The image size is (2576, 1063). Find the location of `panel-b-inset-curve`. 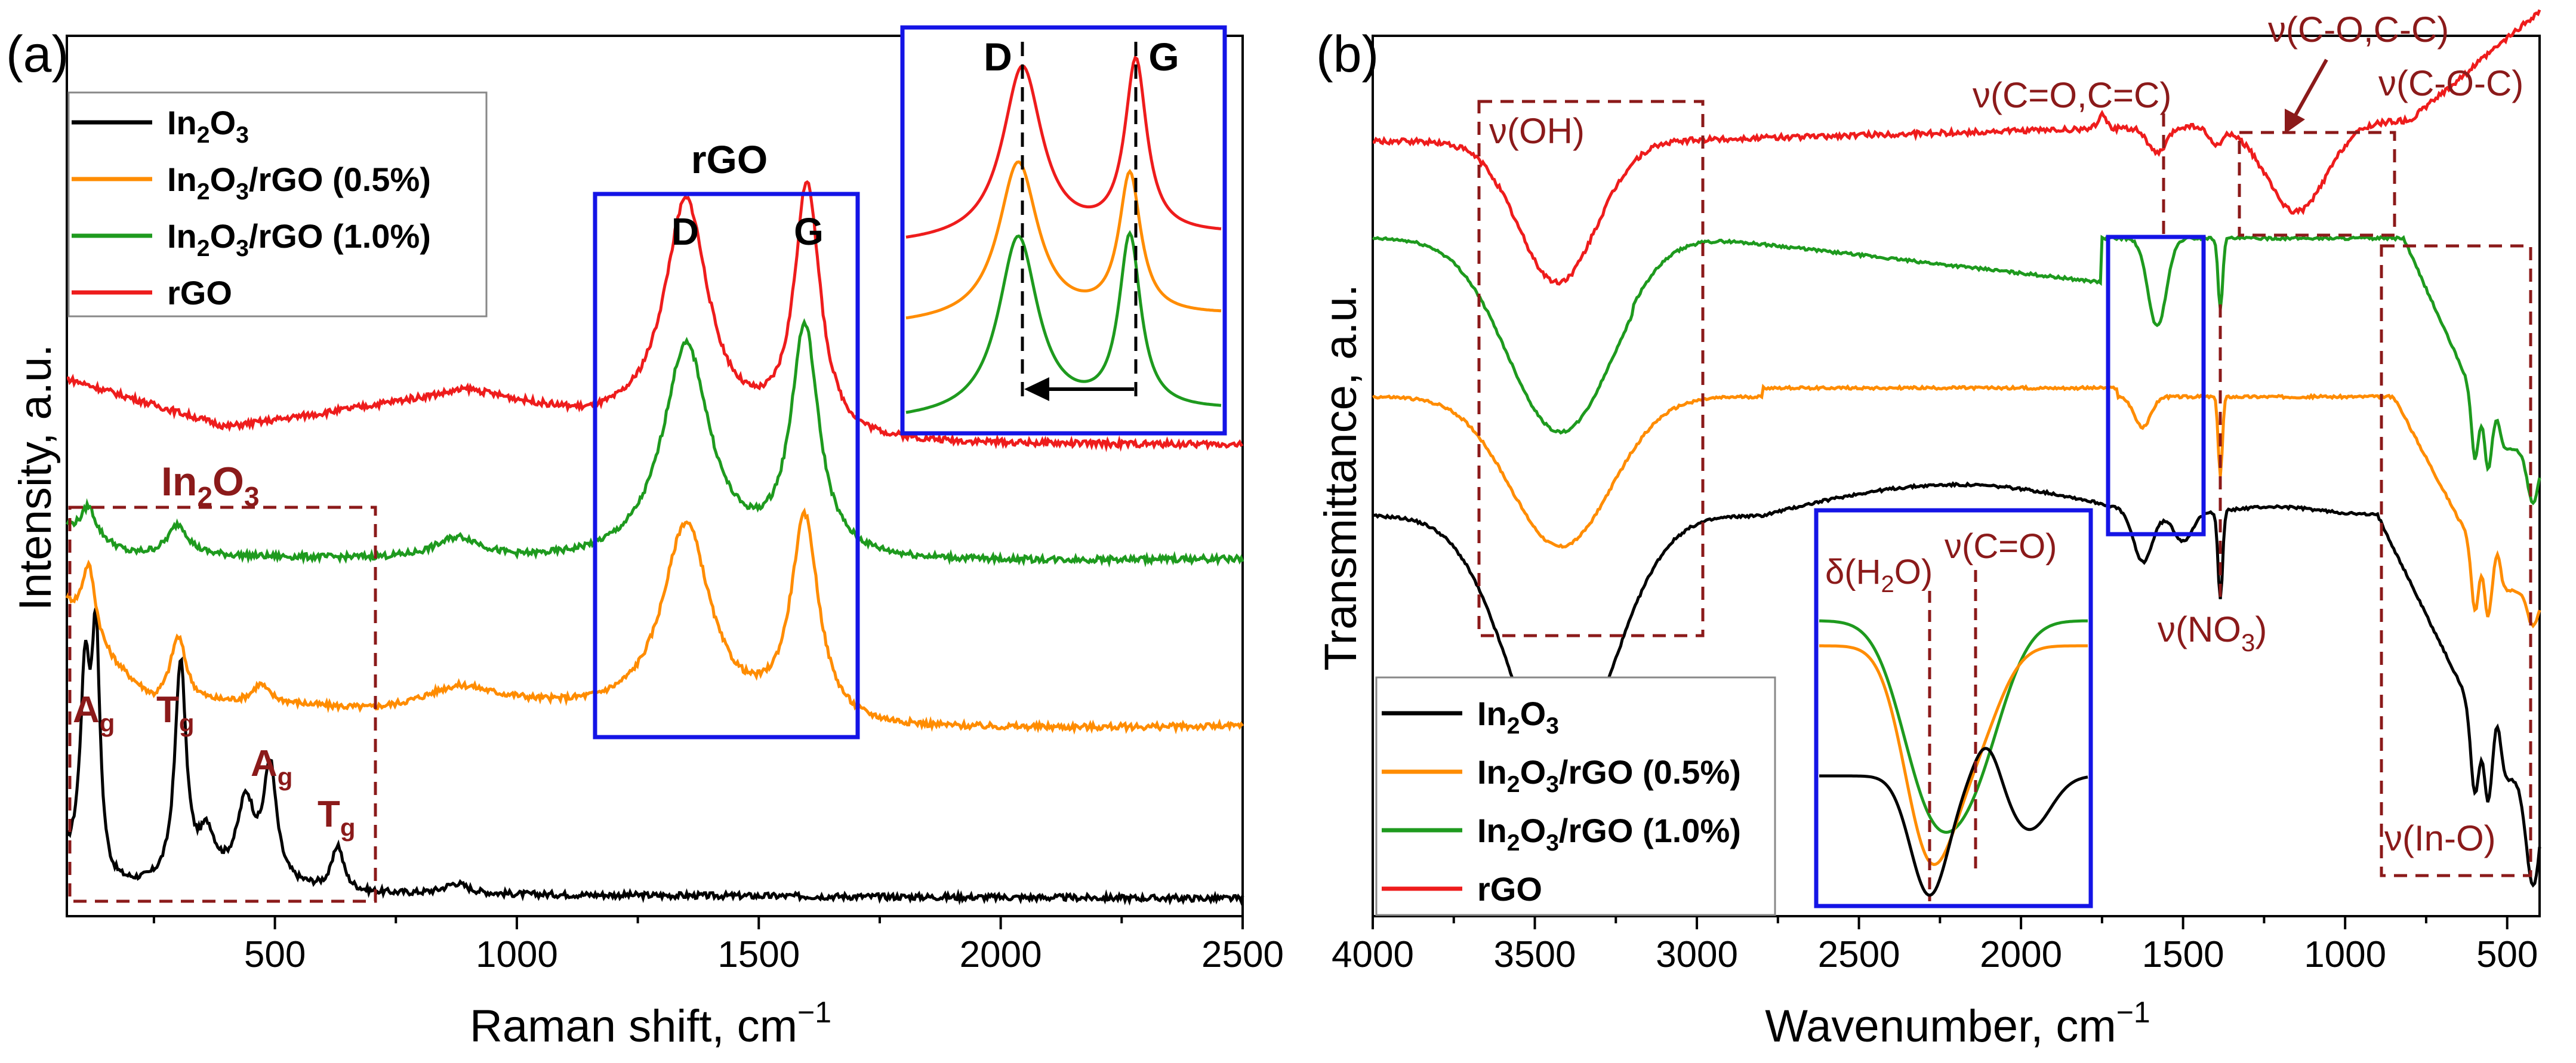

panel-b-inset-curve is located at coordinates (1953, 822).